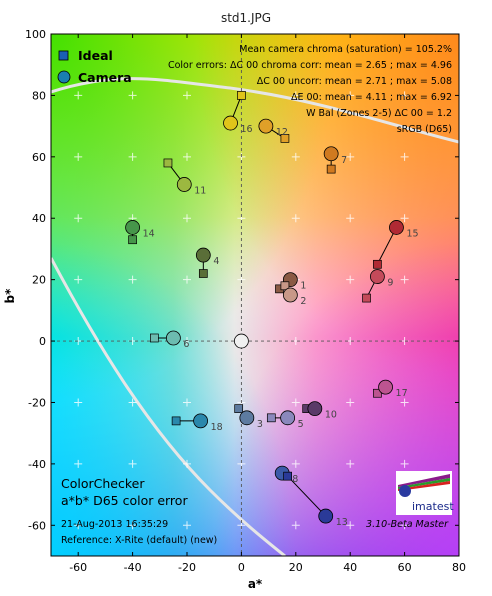 Image resolution: width=492 pixels, height=596 pixels. I want to click on patch-13: 13, so click(315, 499).